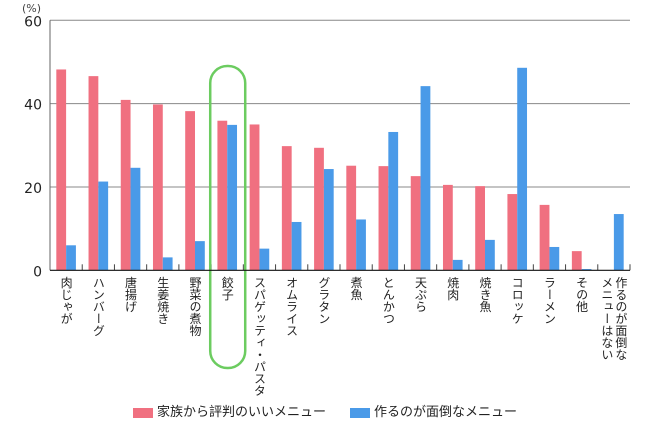 The width and height of the screenshot is (650, 425). What do you see at coordinates (195, 306) in the screenshot?
I see `x-tick-label: 野菜の煮物` at bounding box center [195, 306].